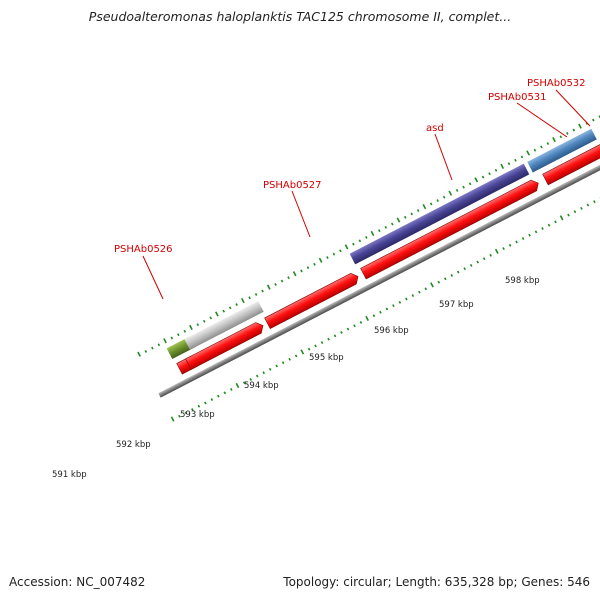 The image size is (600, 600). Describe the element at coordinates (69, 475) in the screenshot. I see `scale-label: 591 kbp` at that location.